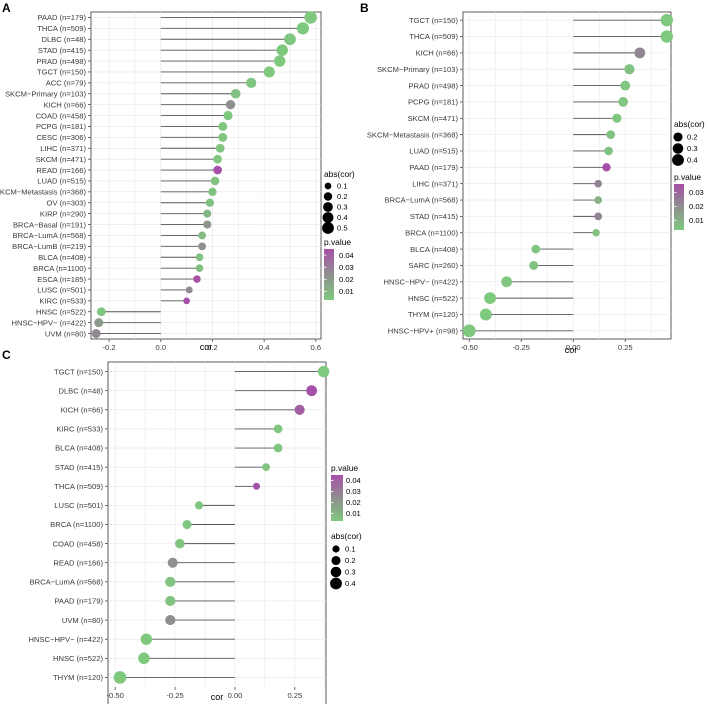 This screenshot has width=708, height=709. Describe the element at coordinates (221, 524) in the screenshot. I see `panel-c-points` at that location.